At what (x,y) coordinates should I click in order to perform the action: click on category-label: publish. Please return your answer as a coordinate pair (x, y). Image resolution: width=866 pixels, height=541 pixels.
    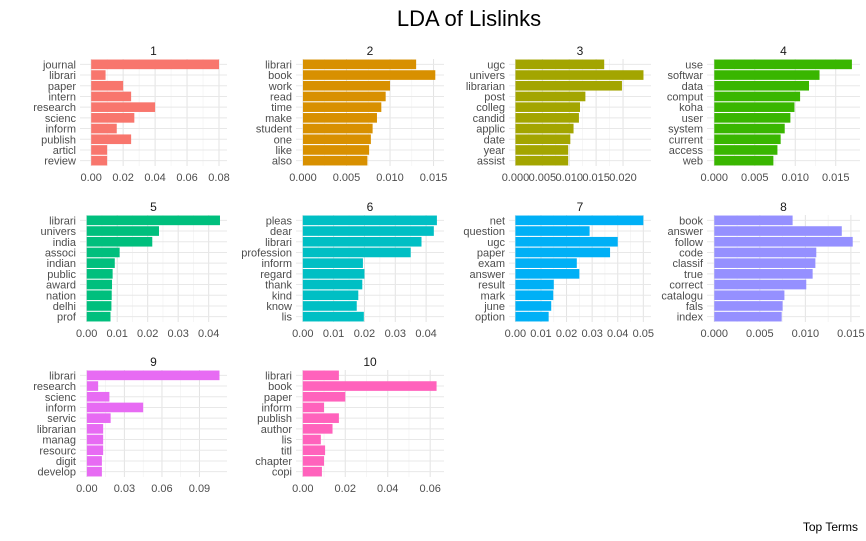
    Looking at the image, I should click on (274, 419).